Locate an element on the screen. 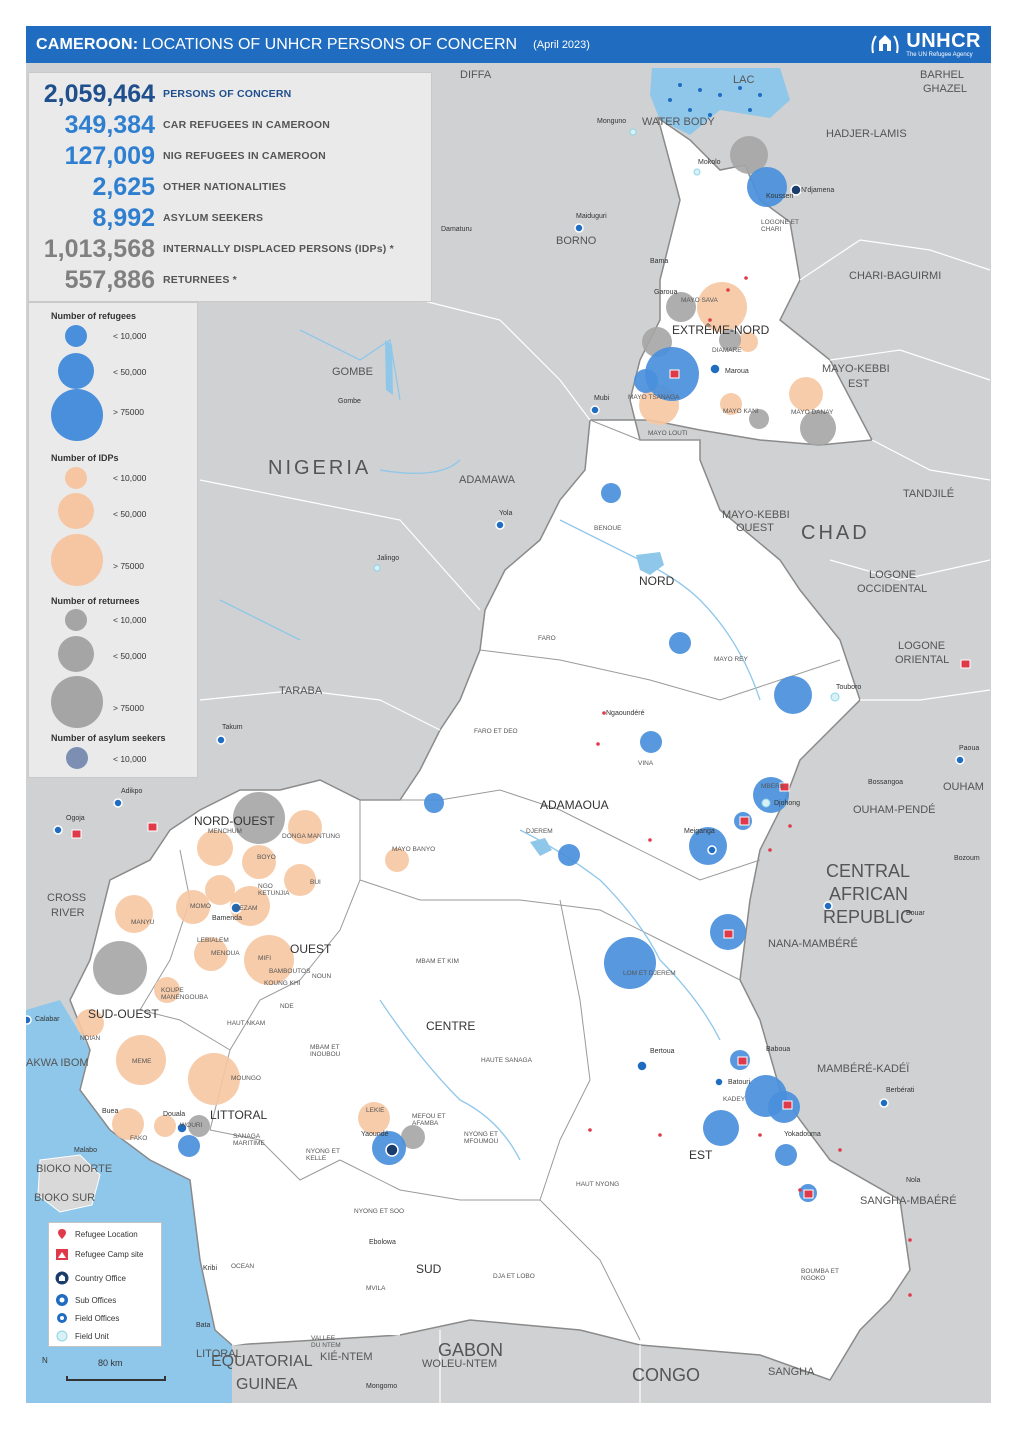  sudouest-returnee-bubble is located at coordinates (120, 968).